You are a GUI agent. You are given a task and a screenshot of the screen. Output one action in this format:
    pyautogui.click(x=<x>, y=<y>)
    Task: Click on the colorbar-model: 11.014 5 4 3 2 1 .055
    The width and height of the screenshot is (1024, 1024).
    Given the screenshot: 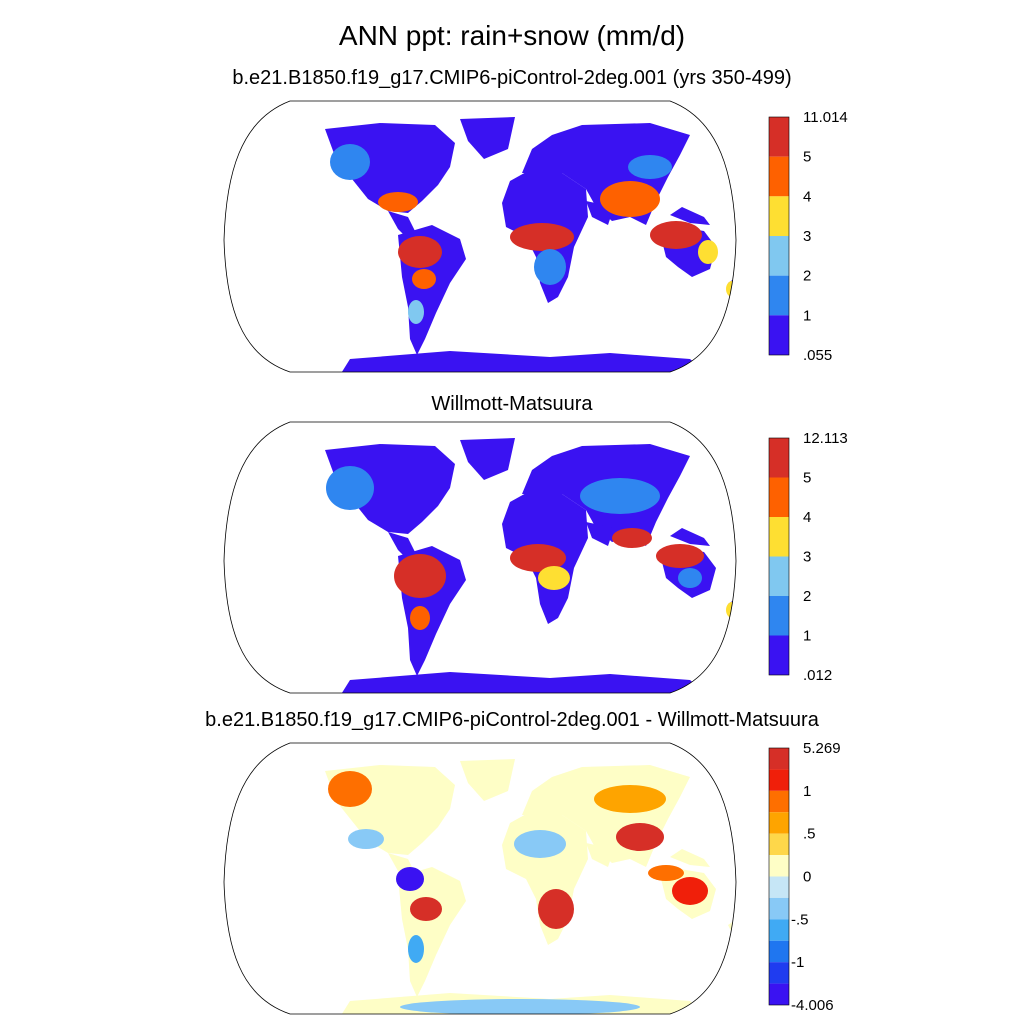 What is the action you would take?
    pyautogui.click(x=808, y=236)
    